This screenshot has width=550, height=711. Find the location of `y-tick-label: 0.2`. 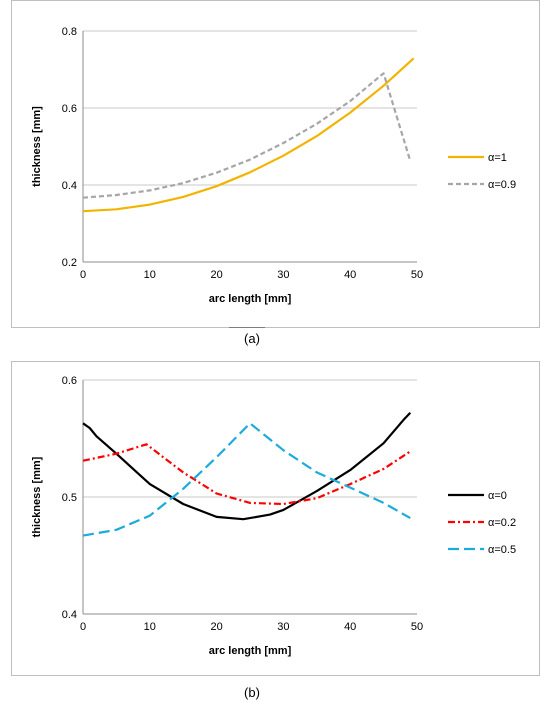

y-tick-label: 0.2 is located at coordinates (69, 263).